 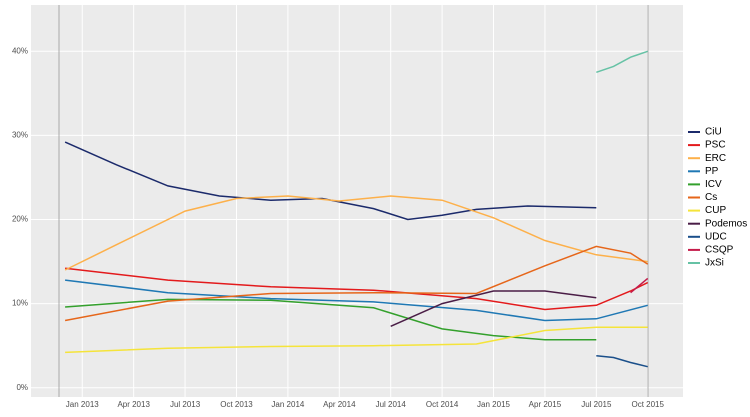 What do you see at coordinates (712, 171) in the screenshot?
I see `legend-label: PP` at bounding box center [712, 171].